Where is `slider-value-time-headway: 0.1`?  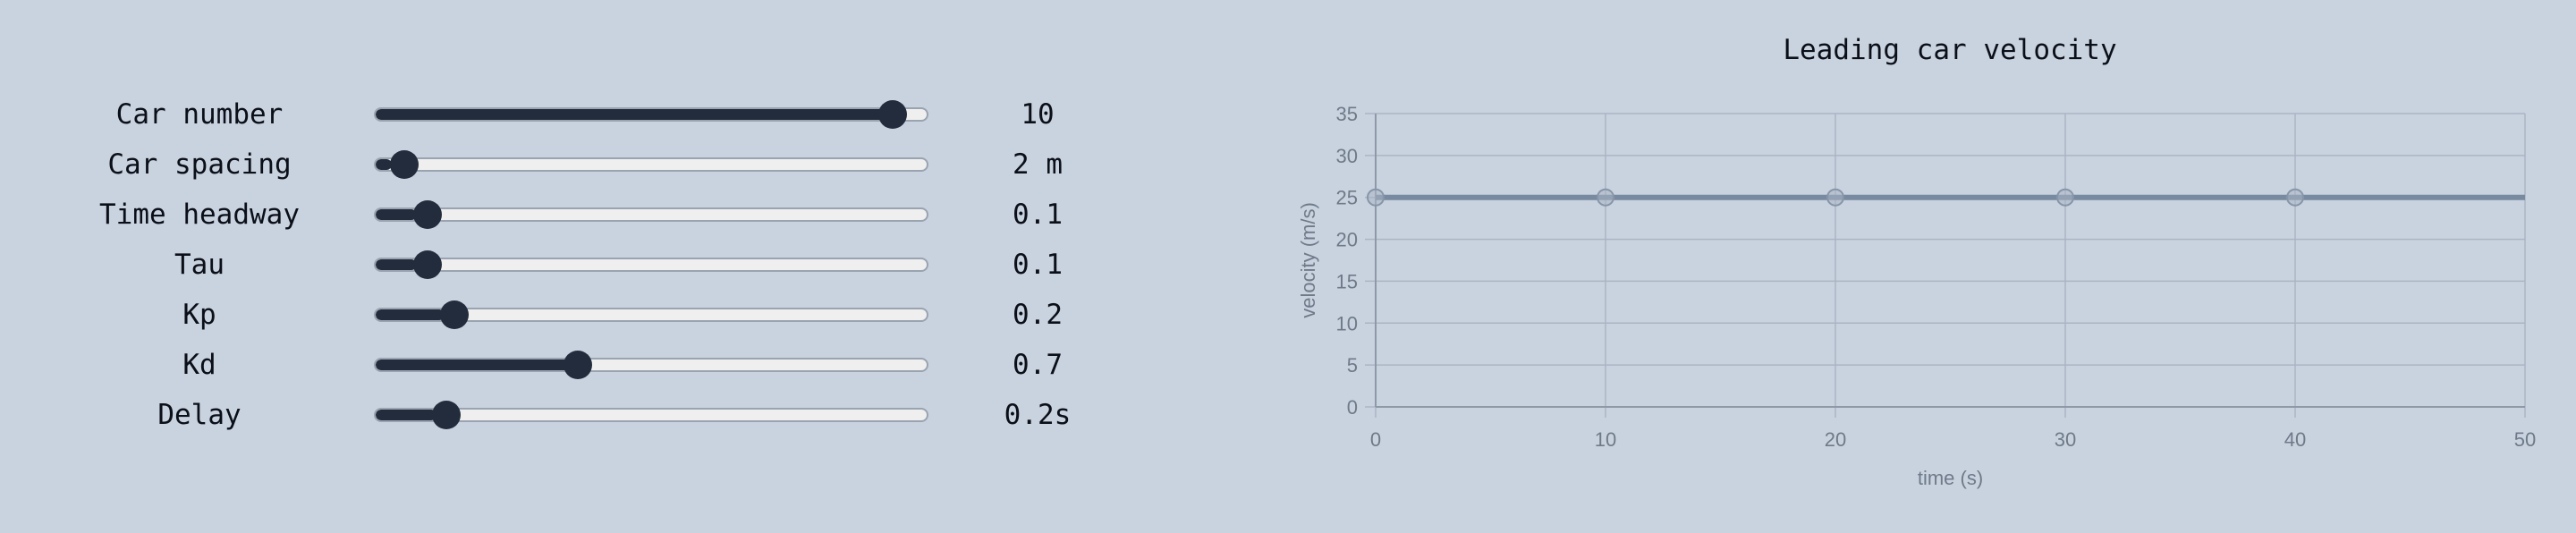 slider-value-time-headway: 0.1 is located at coordinates (1038, 215).